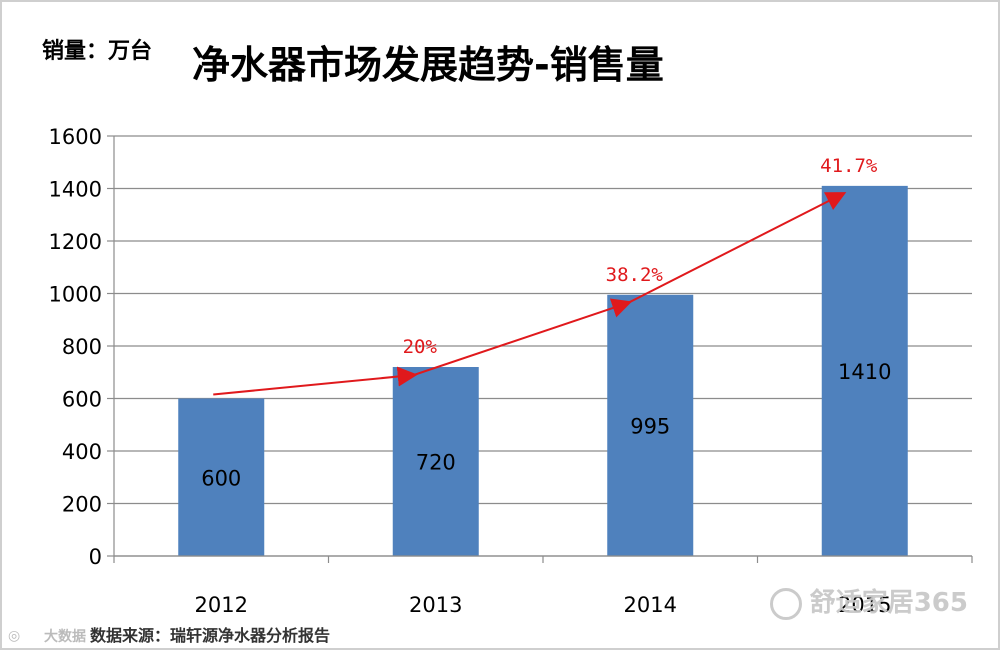 The height and width of the screenshot is (650, 1000). I want to click on x-tick-label: 2013, so click(435, 605).